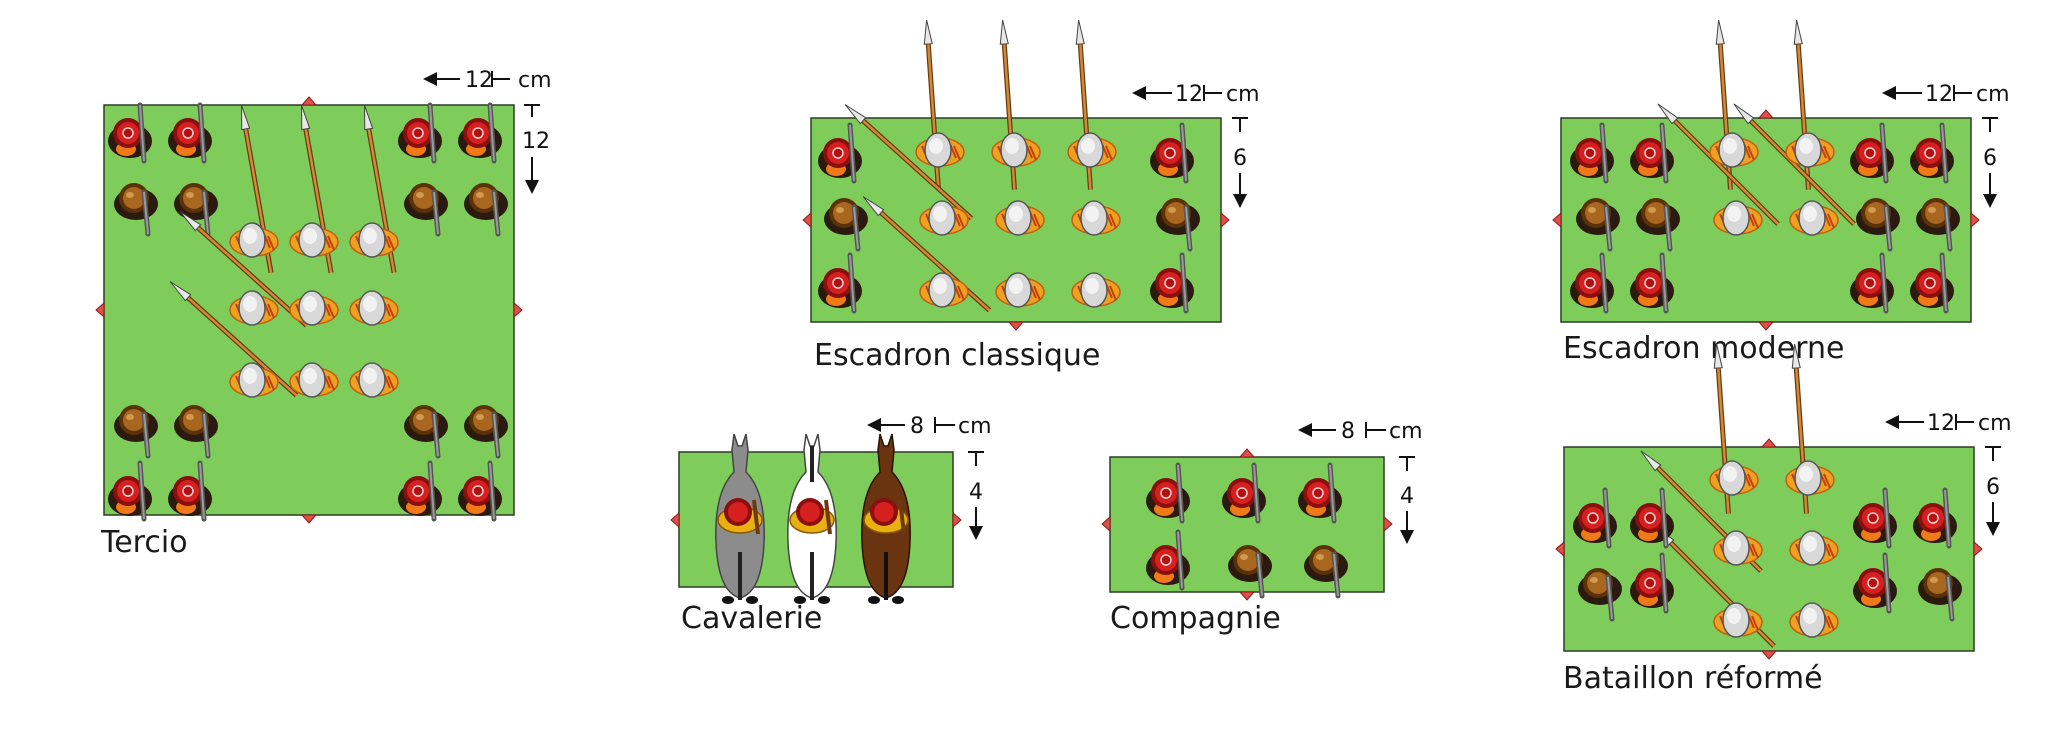 The height and width of the screenshot is (748, 2049). Describe the element at coordinates (917, 426) in the screenshot. I see `cavalerie-width-value: 8` at that location.